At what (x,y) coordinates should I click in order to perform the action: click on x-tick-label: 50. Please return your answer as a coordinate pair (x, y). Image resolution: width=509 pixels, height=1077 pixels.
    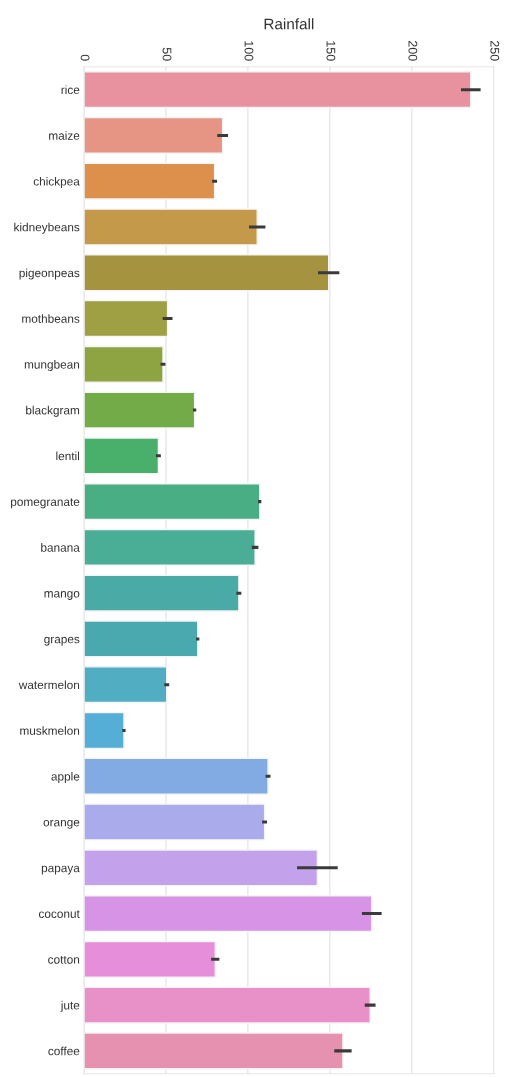
    Looking at the image, I should click on (167, 54).